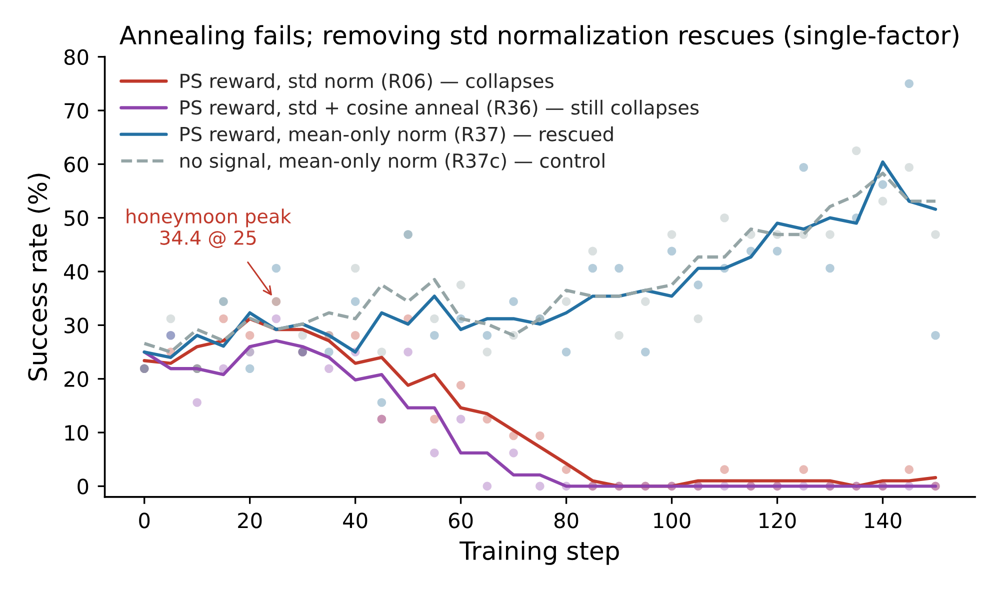  I want to click on x-tick-label: 80, so click(566, 520).